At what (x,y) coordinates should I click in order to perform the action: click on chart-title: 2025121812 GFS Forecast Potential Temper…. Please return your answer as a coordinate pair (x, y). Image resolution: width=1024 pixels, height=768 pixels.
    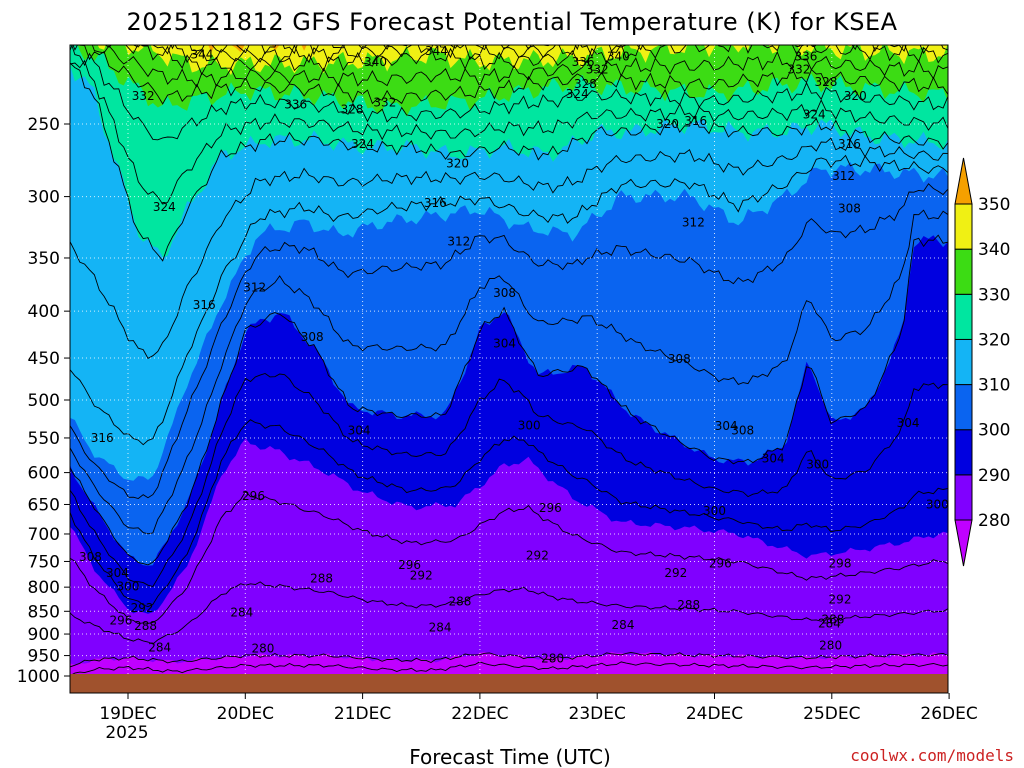
    Looking at the image, I should click on (511, 22).